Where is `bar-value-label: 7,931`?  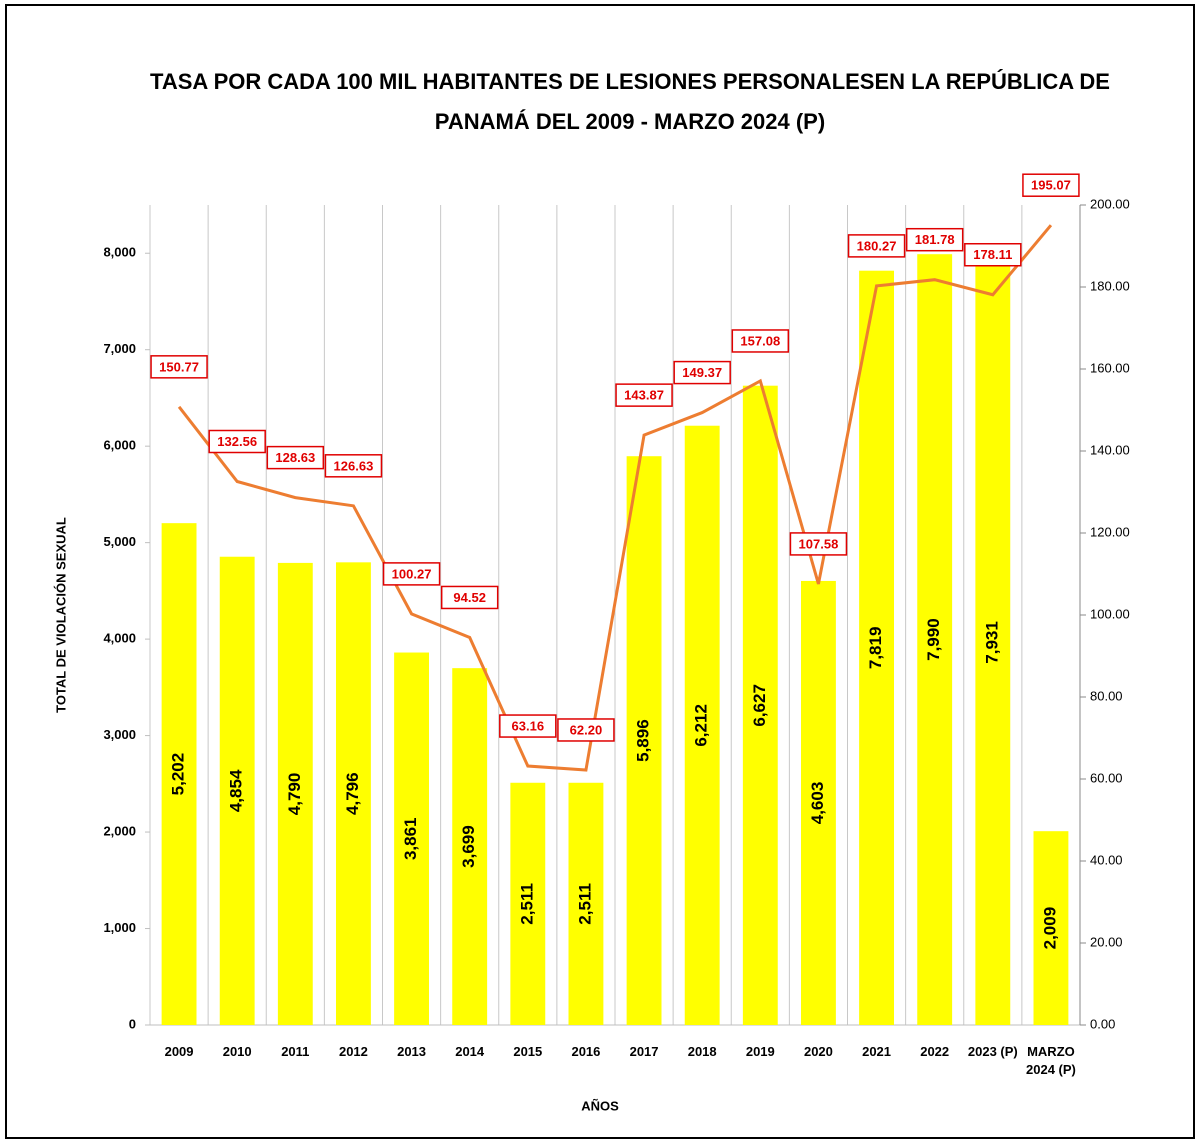
bar-value-label: 7,931 is located at coordinates (991, 642).